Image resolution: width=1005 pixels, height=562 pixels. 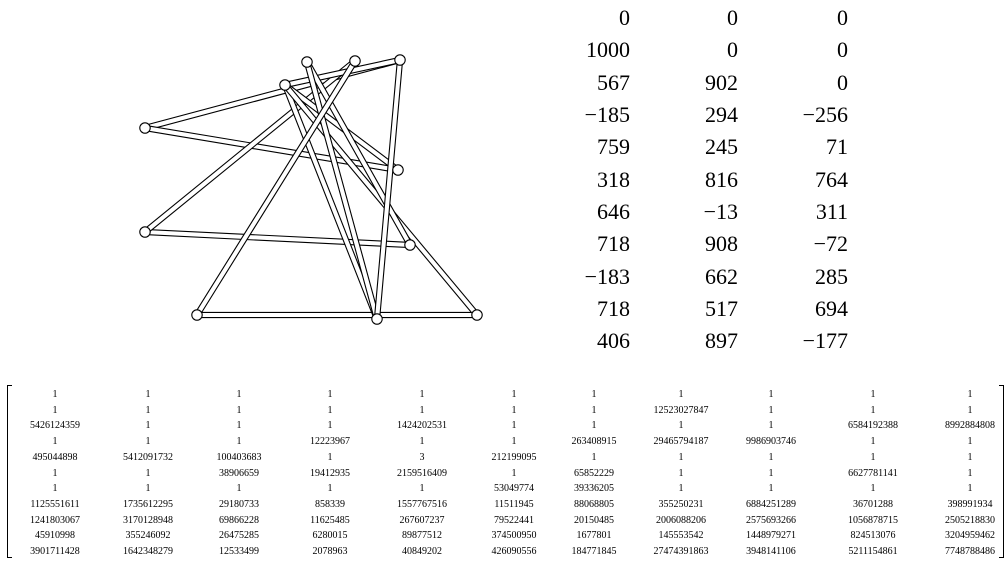 I want to click on coordinate-value: 406, so click(x=613, y=341).